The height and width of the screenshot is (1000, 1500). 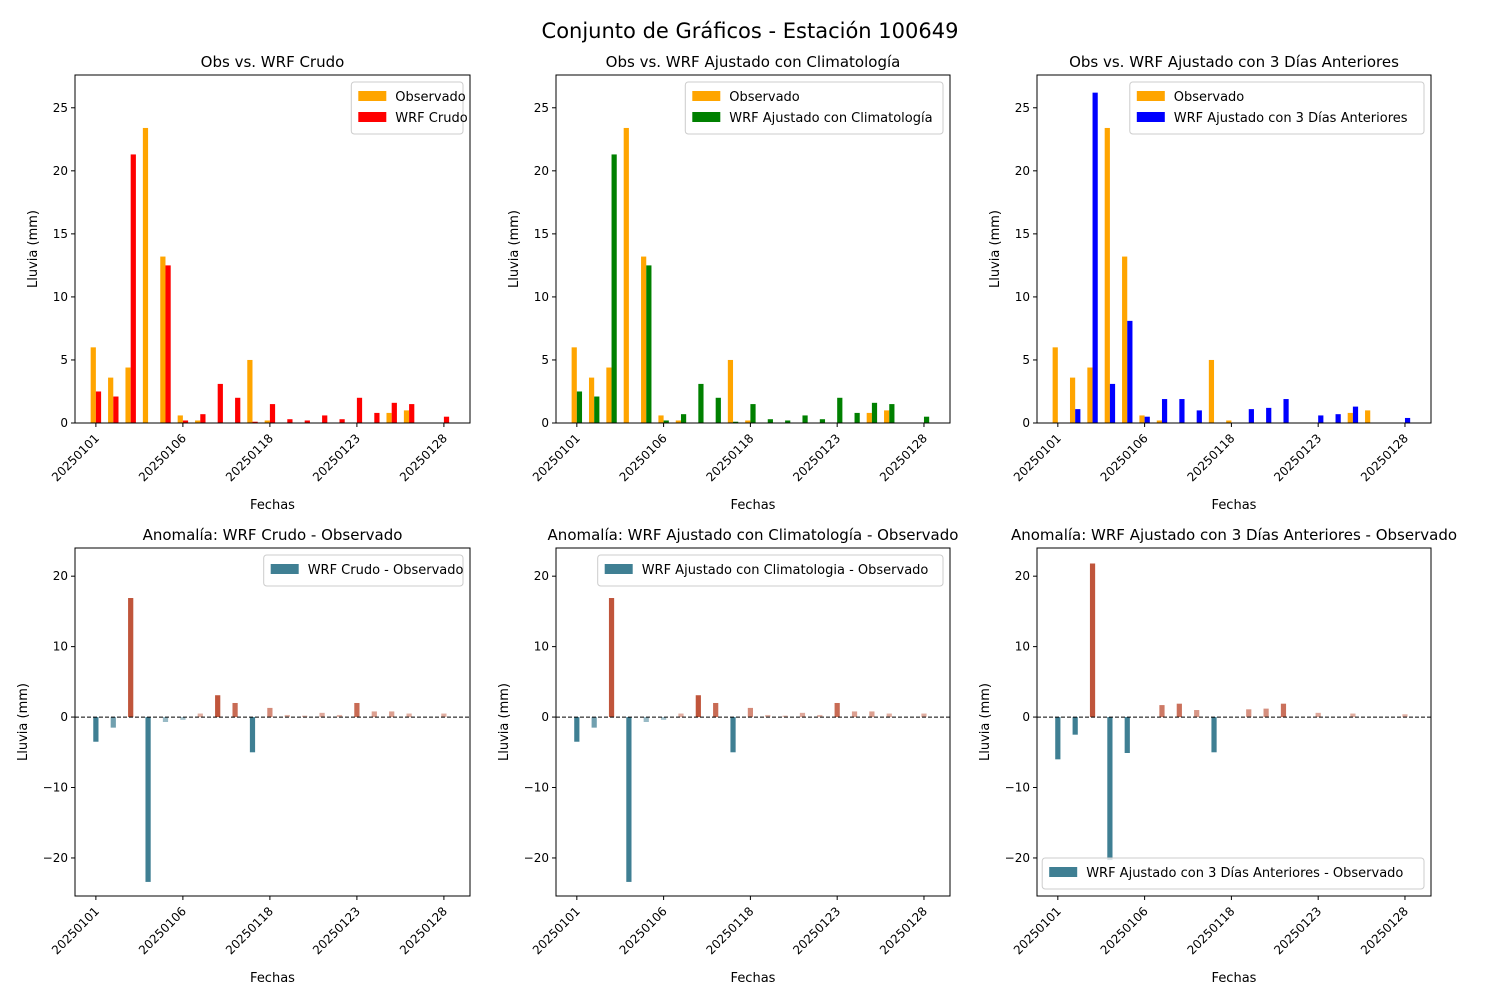 I want to click on legend-label: WRF Ajustado con Climatología, so click(x=830, y=118).